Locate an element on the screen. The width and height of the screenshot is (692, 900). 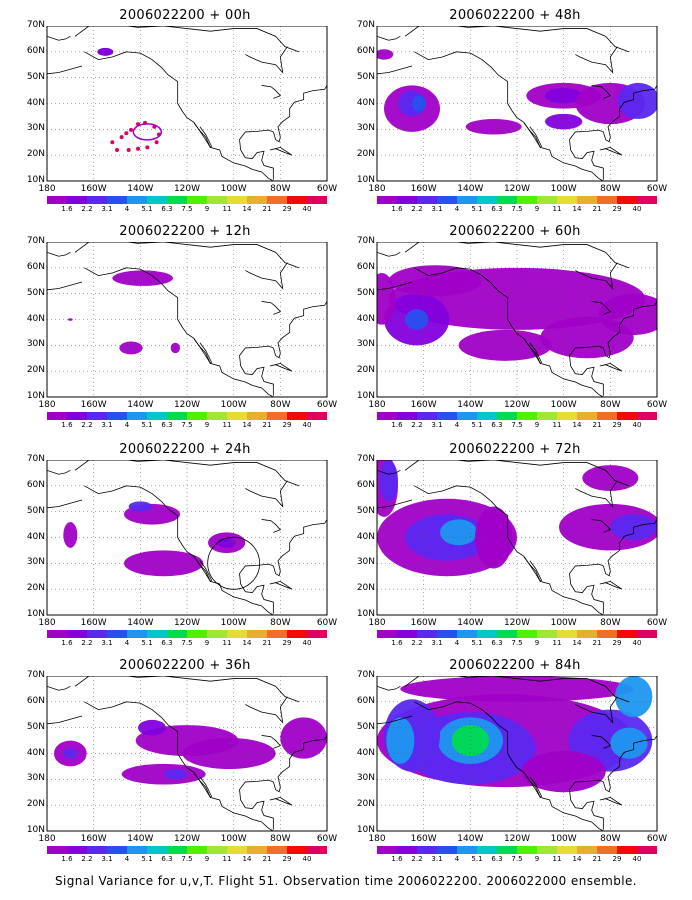
lat-tick-label: 60N is located at coordinates (35, 484).